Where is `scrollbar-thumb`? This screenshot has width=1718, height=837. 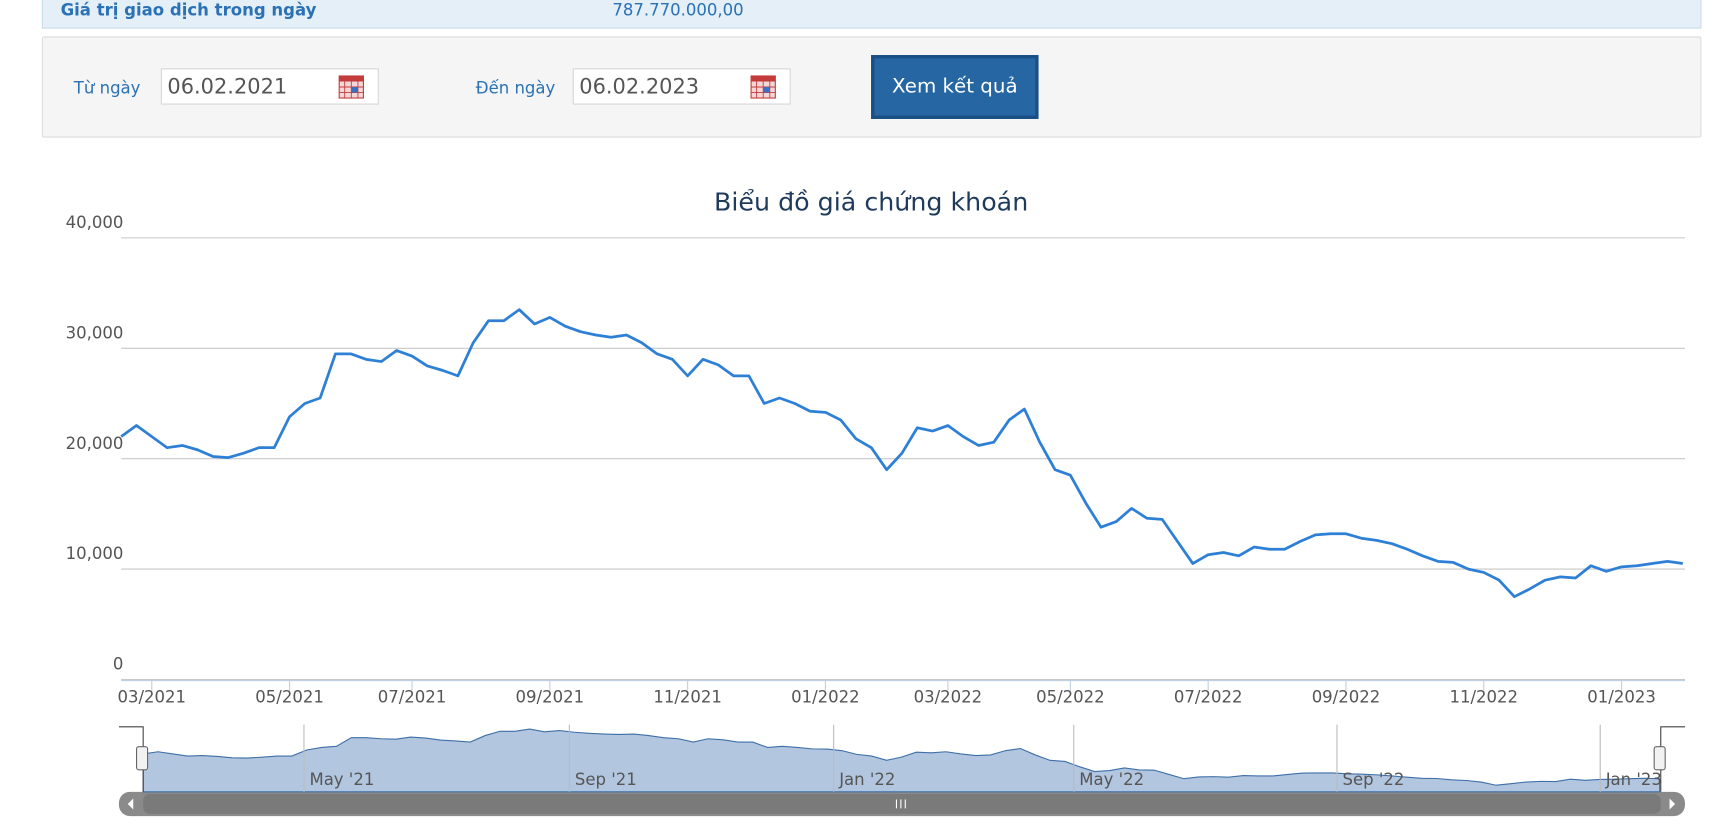 scrollbar-thumb is located at coordinates (902, 804).